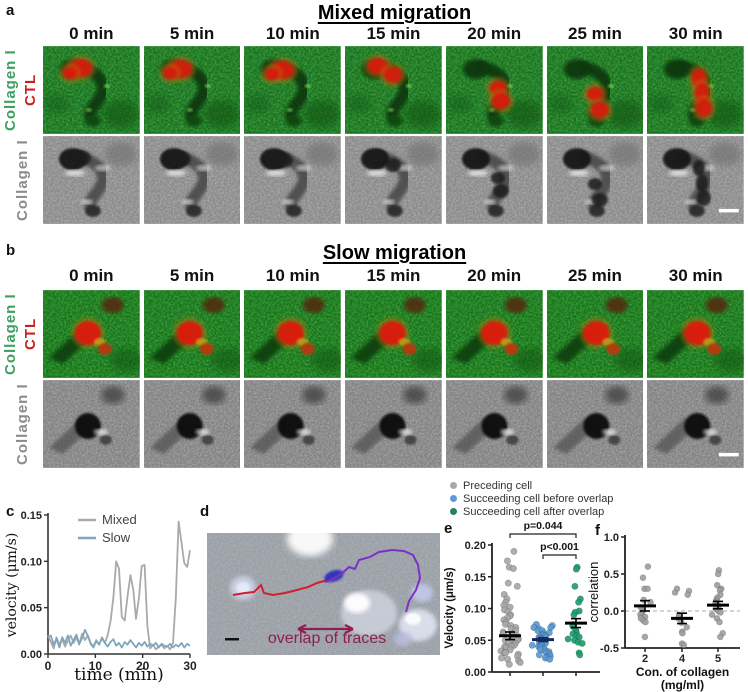 This screenshot has height=692, width=748. What do you see at coordinates (559, 547) in the screenshot?
I see `svg-text: p<0.001` at bounding box center [559, 547].